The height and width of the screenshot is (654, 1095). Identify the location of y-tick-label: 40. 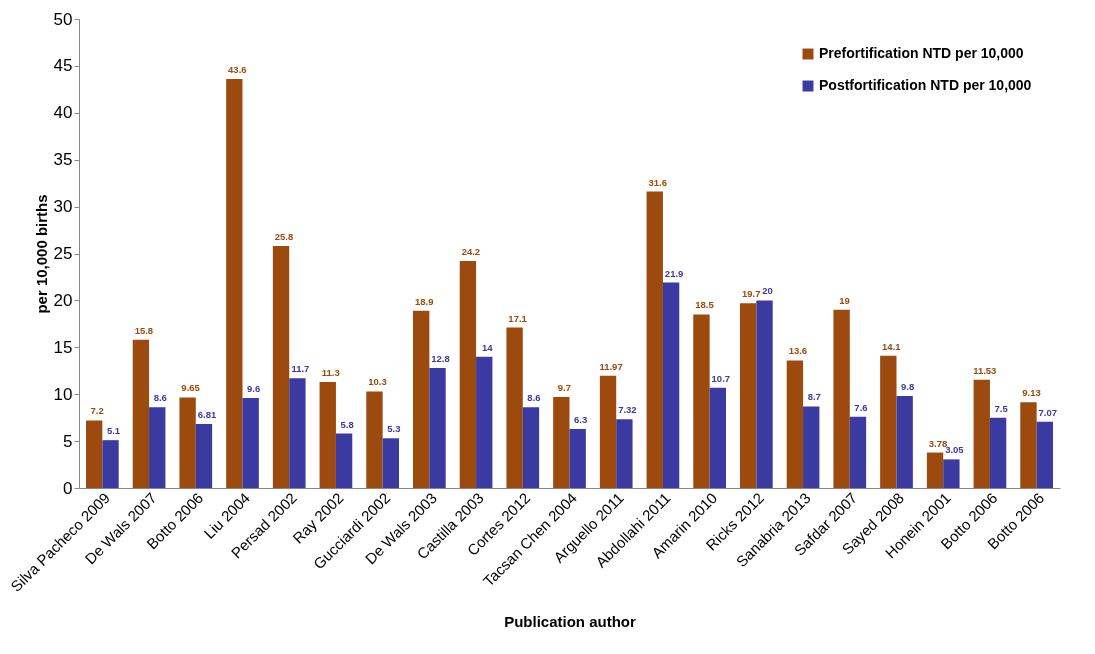
(63, 113).